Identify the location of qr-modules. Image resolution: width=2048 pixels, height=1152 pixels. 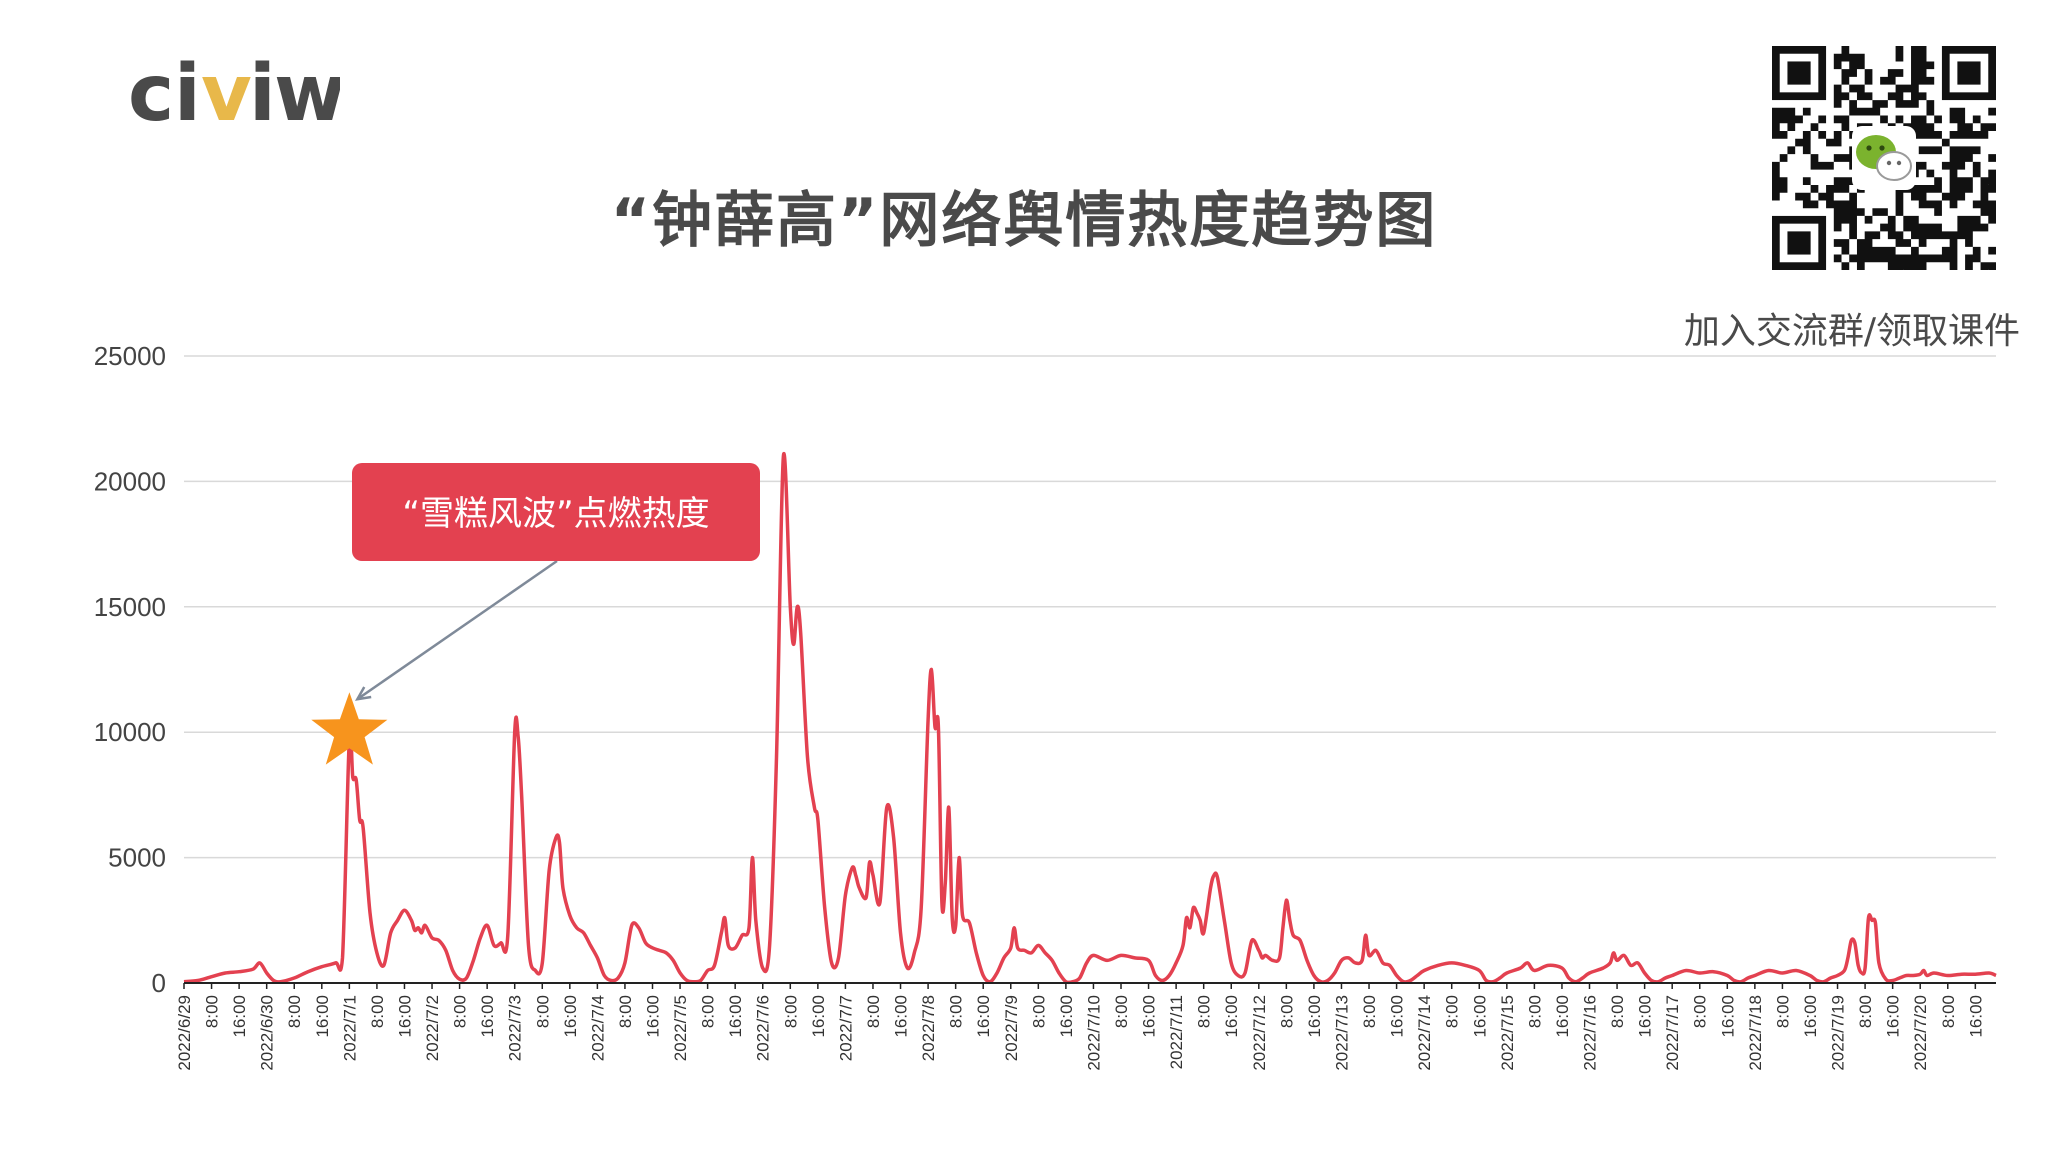
(1884, 158).